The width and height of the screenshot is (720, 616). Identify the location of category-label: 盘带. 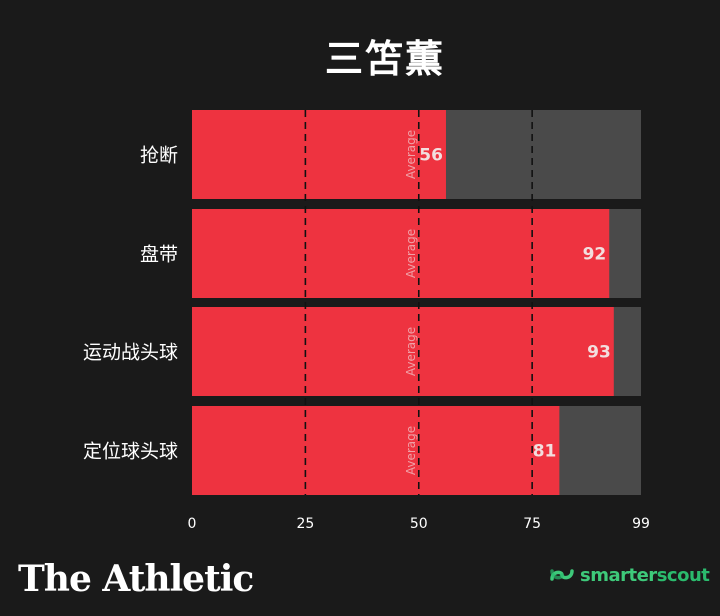
(159, 255).